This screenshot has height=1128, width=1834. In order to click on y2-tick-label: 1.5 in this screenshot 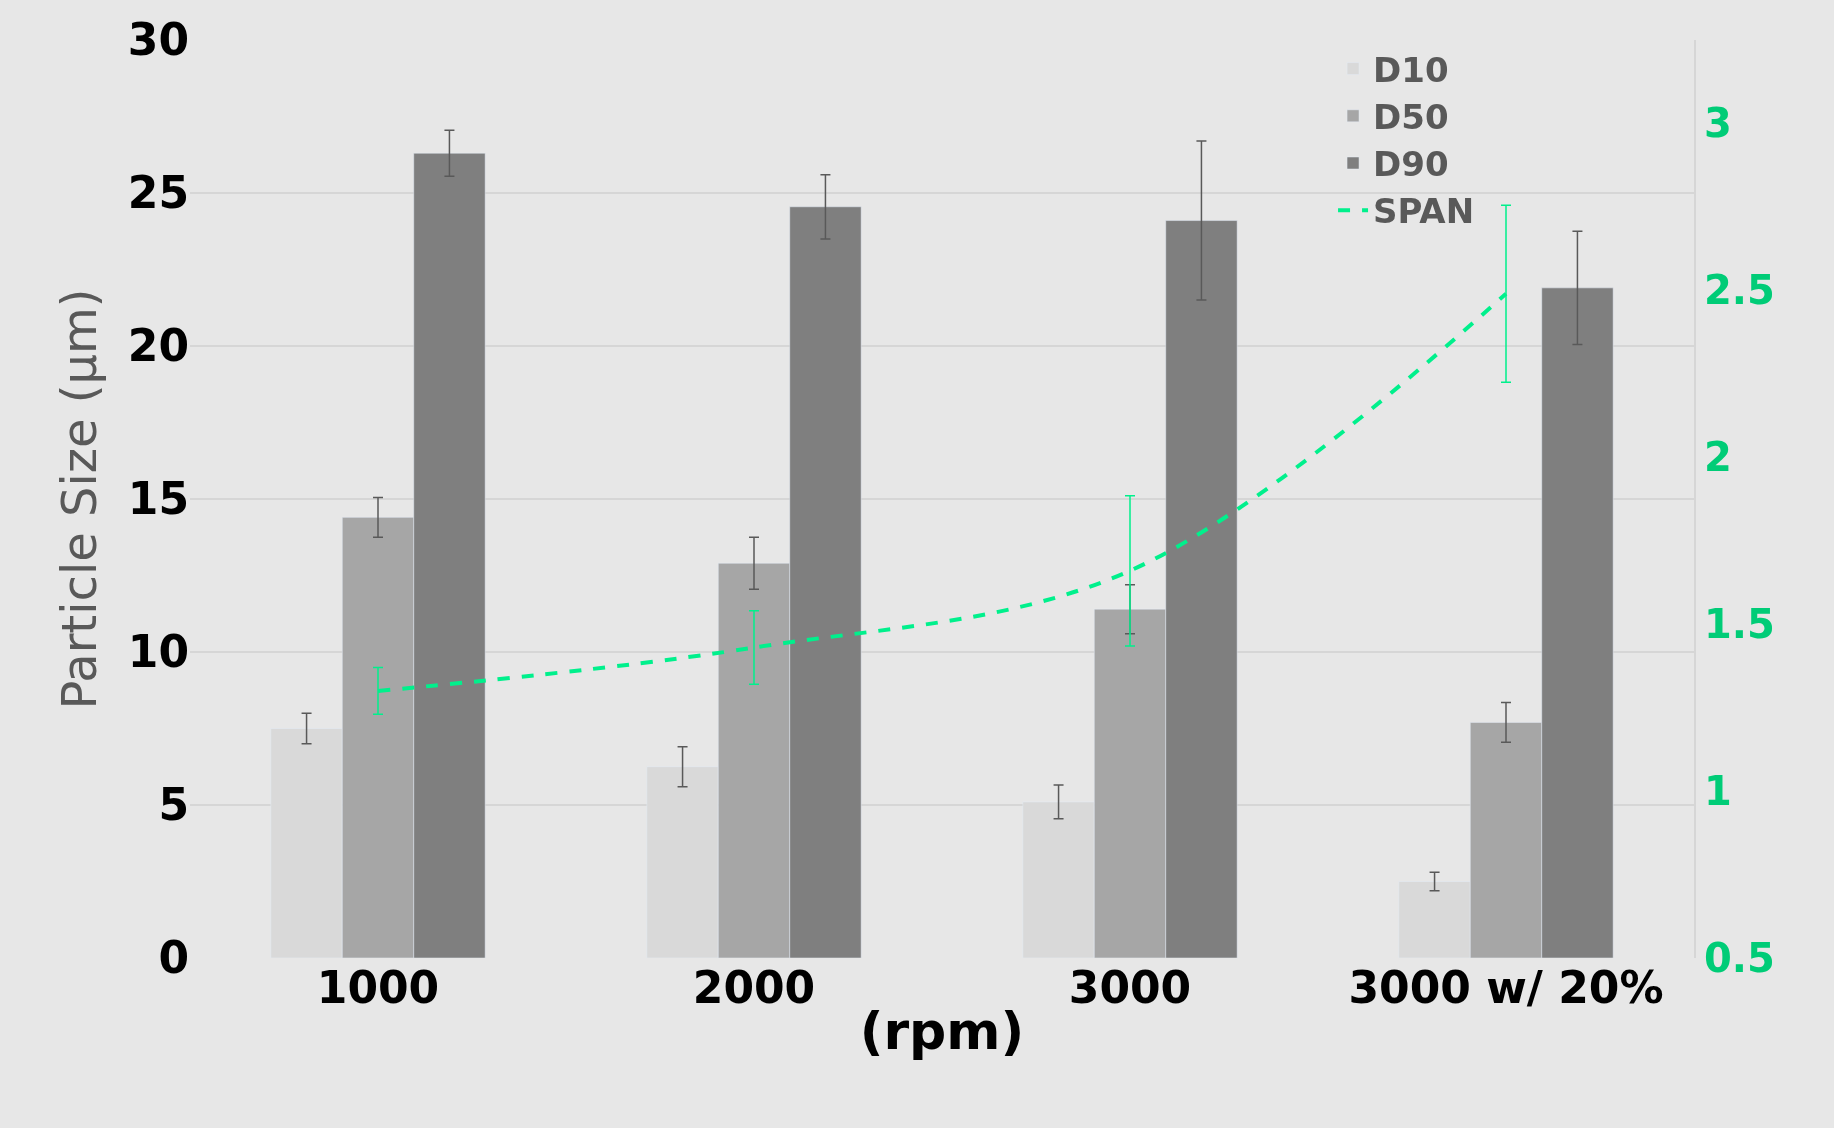, I will do `click(1739, 624)`.